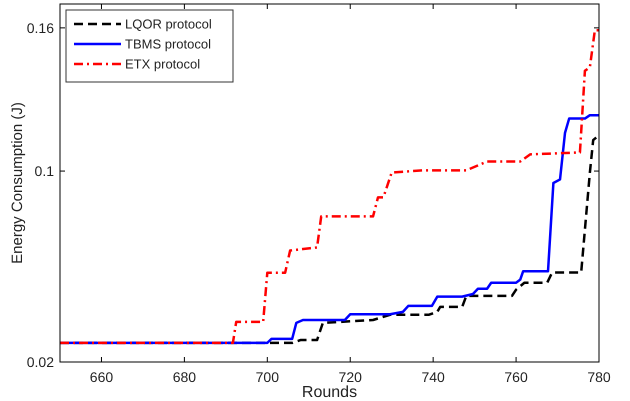 The image size is (630, 401). I want to click on x-tick-label: 760, so click(516, 377).